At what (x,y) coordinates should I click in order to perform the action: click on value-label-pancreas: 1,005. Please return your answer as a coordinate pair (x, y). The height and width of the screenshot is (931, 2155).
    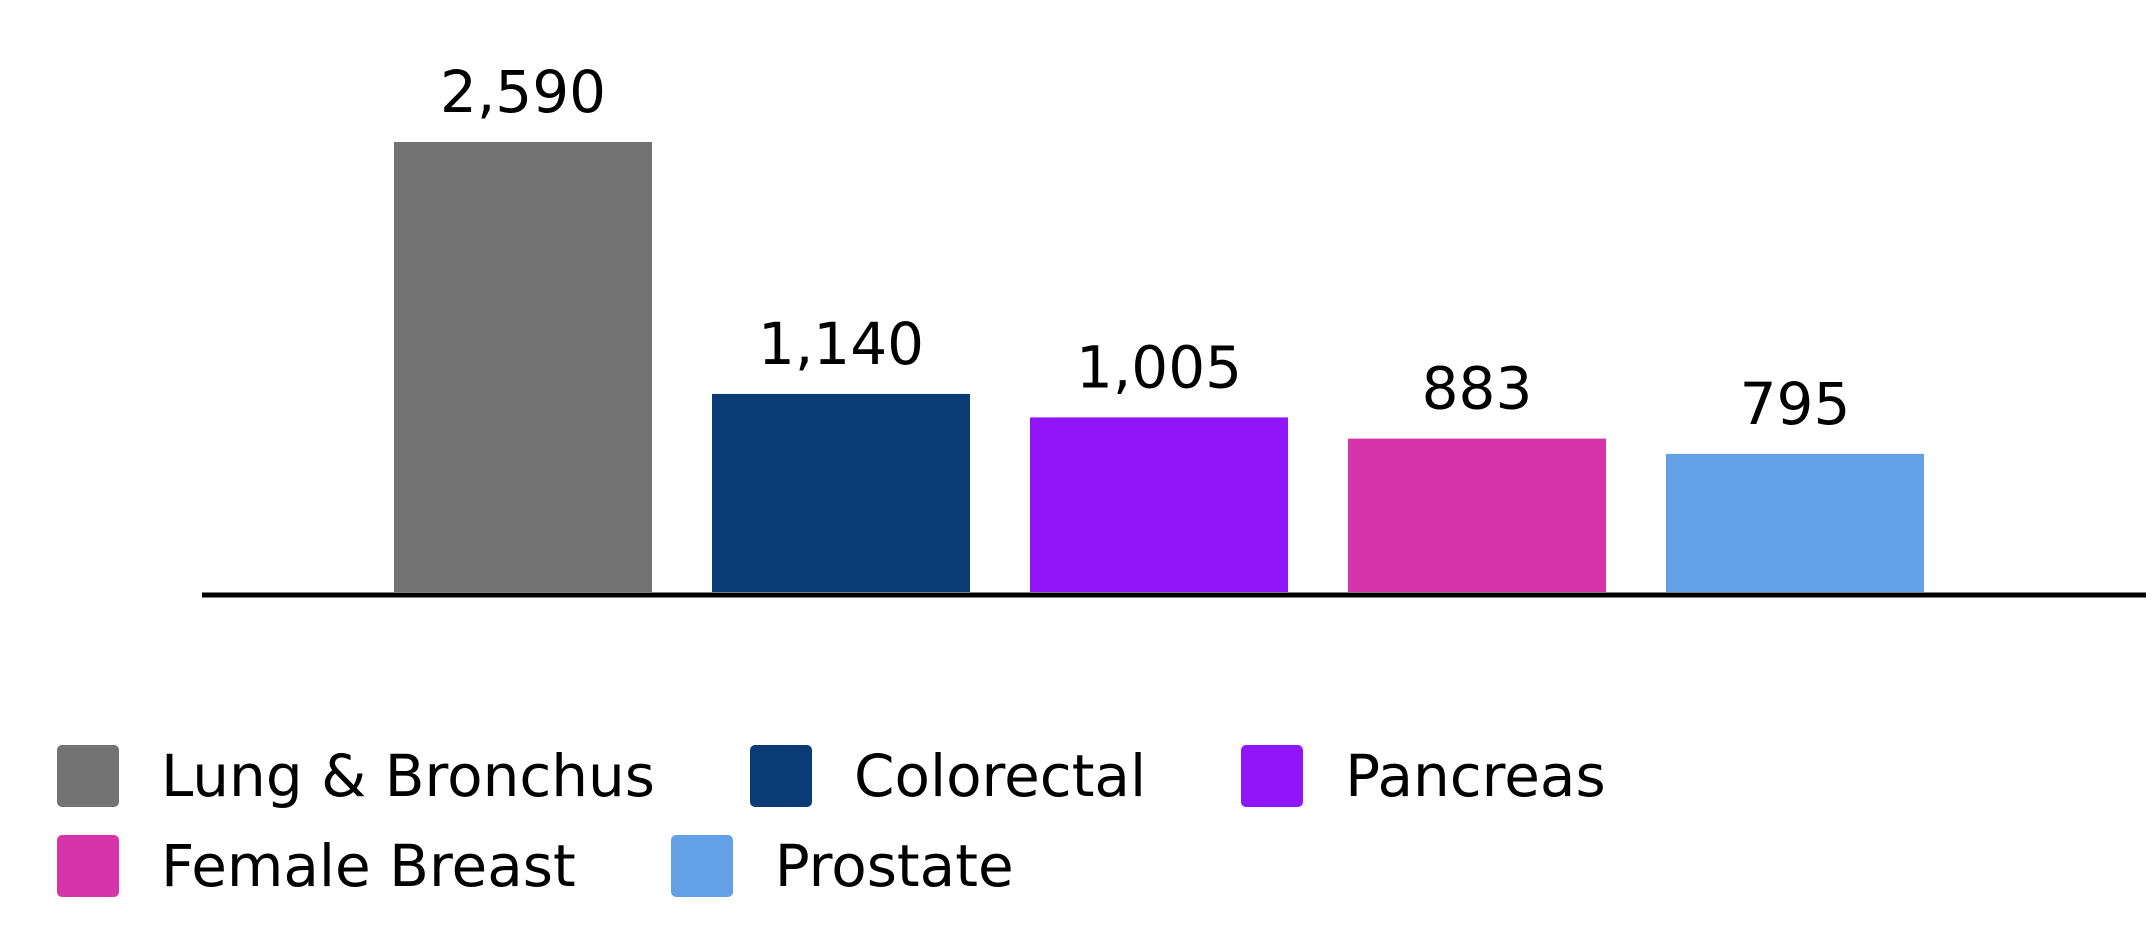
    Looking at the image, I should click on (1159, 367).